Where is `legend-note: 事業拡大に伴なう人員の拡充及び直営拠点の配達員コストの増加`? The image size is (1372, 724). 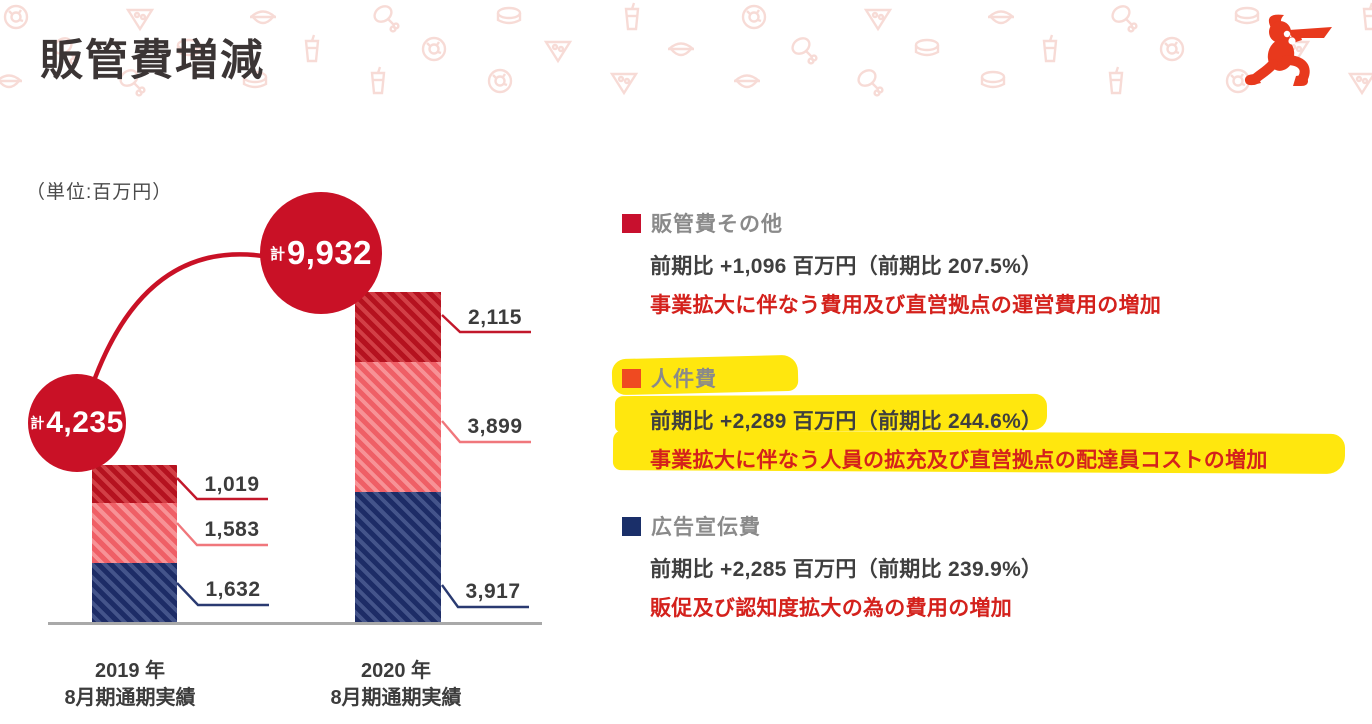 legend-note: 事業拡大に伴なう人員の拡充及び直営拠点の配達員コストの増加 is located at coordinates (959, 460).